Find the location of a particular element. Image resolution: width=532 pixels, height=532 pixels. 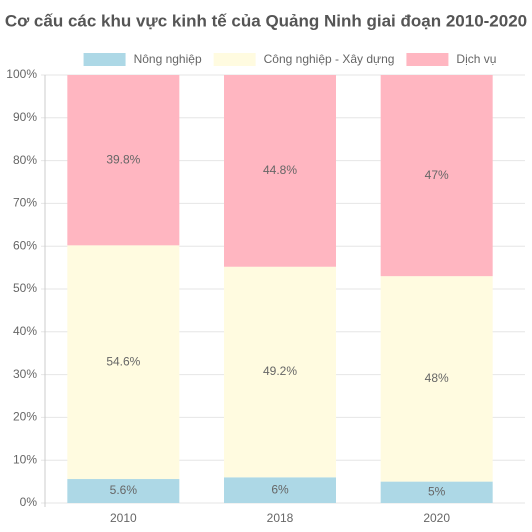

data-label: 48% is located at coordinates (437, 378).